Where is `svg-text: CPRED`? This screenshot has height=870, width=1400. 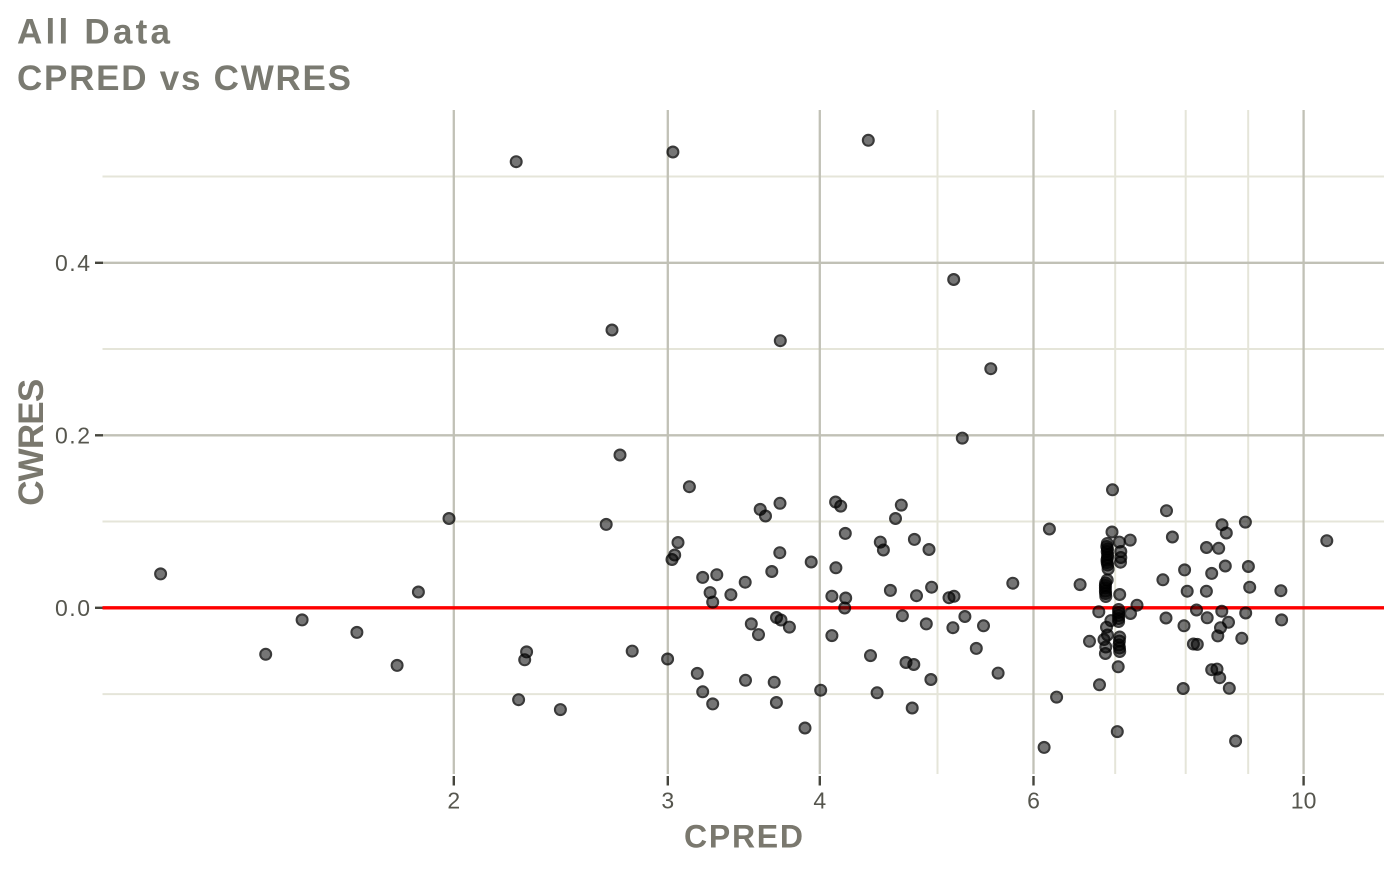
svg-text: CPRED is located at coordinates (743, 837).